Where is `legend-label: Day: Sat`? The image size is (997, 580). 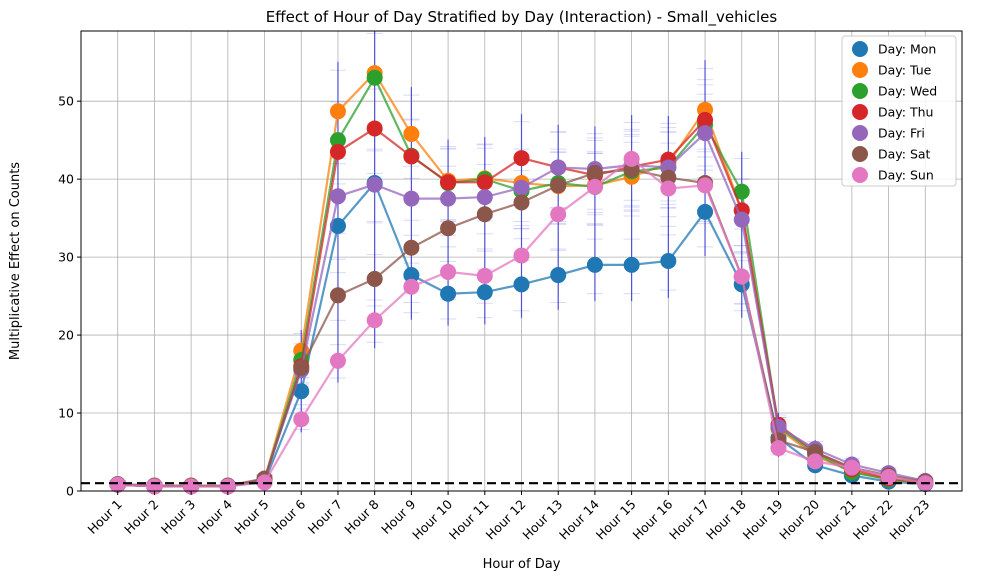 legend-label: Day: Sat is located at coordinates (904, 154).